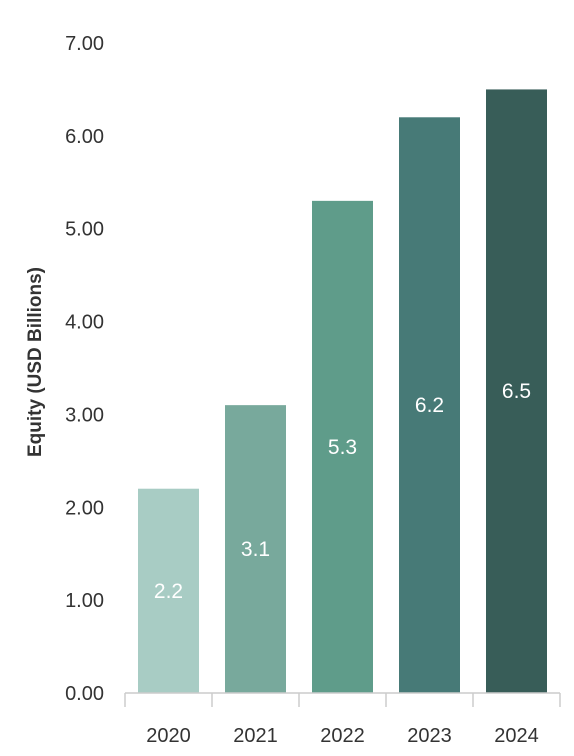  I want to click on bar-2022, so click(342, 446).